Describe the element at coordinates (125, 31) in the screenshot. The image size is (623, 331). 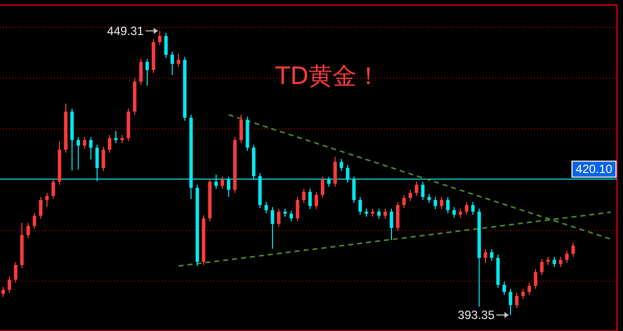
I see `annotation: 449.31` at that location.